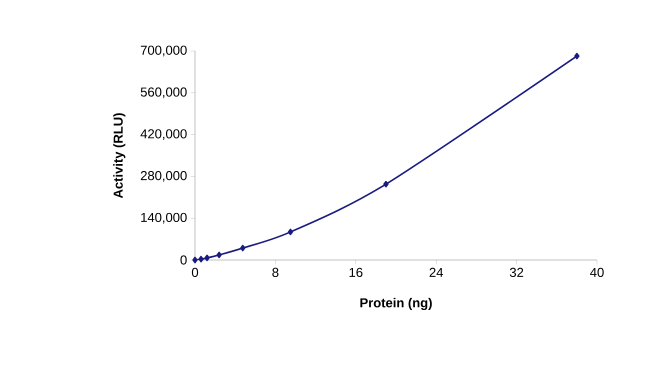 Image resolution: width=650 pixels, height=384 pixels. What do you see at coordinates (164, 218) in the screenshot?
I see `y-tick-label: 140,000` at bounding box center [164, 218].